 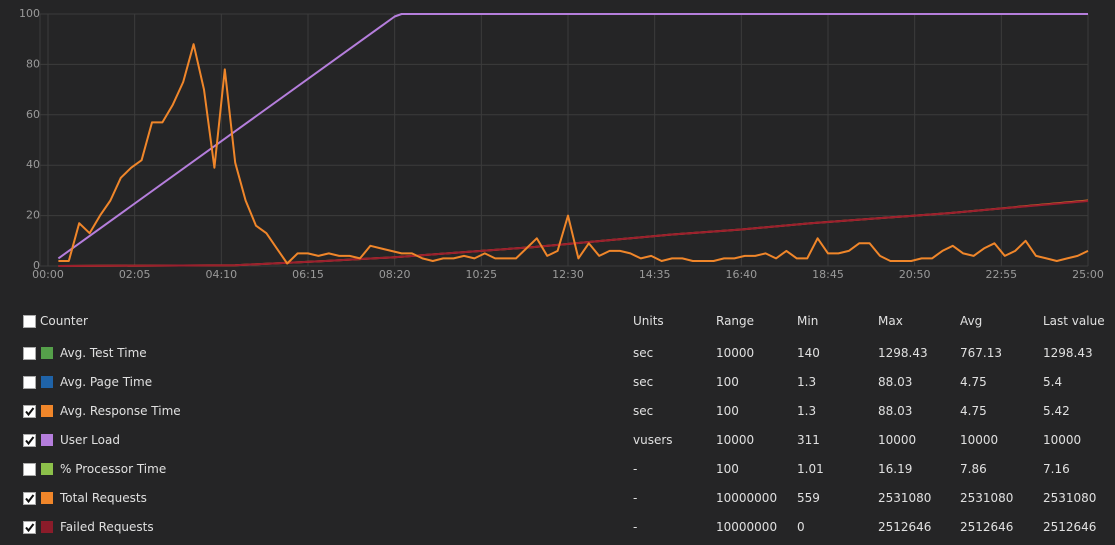 I want to click on y-tick-label: 100, so click(x=29, y=13).